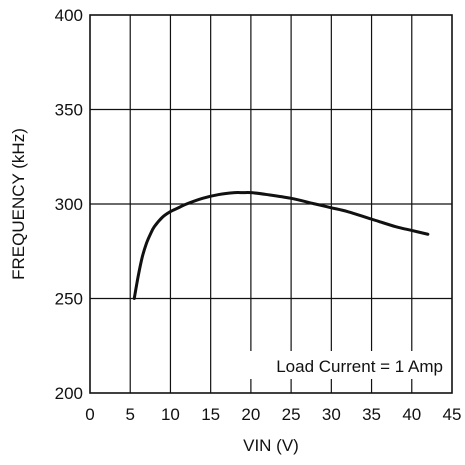 The height and width of the screenshot is (465, 465). I want to click on y-tick-label: 300, so click(69, 204).